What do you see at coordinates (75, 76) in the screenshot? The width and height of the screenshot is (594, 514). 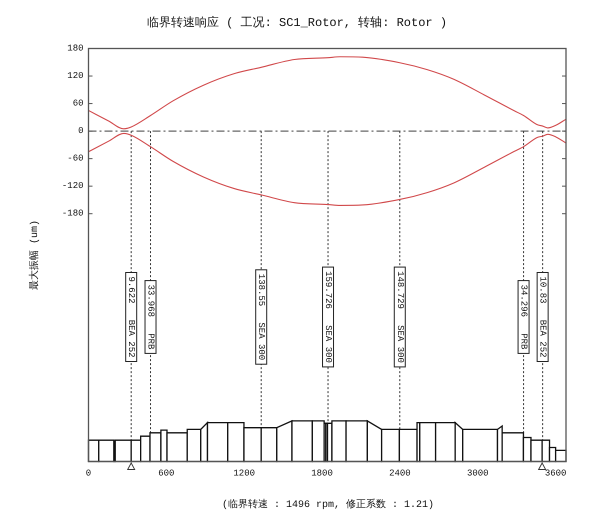 I see `y-tick-label: 120` at bounding box center [75, 76].